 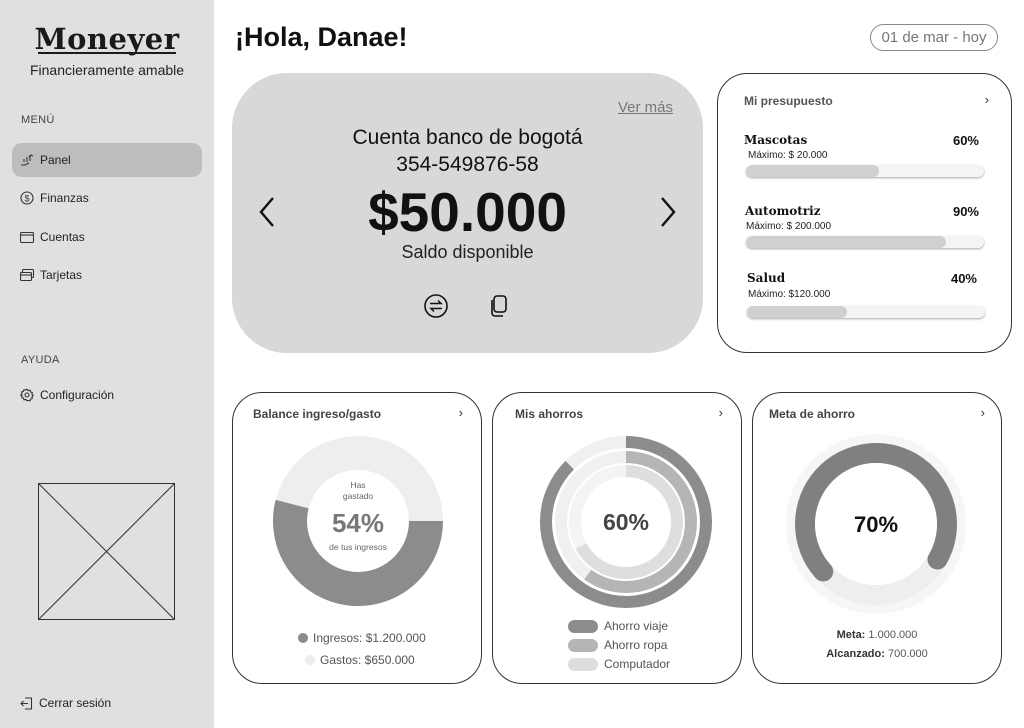 I want to click on balance-label: Saldo disponible, so click(x=467, y=252).